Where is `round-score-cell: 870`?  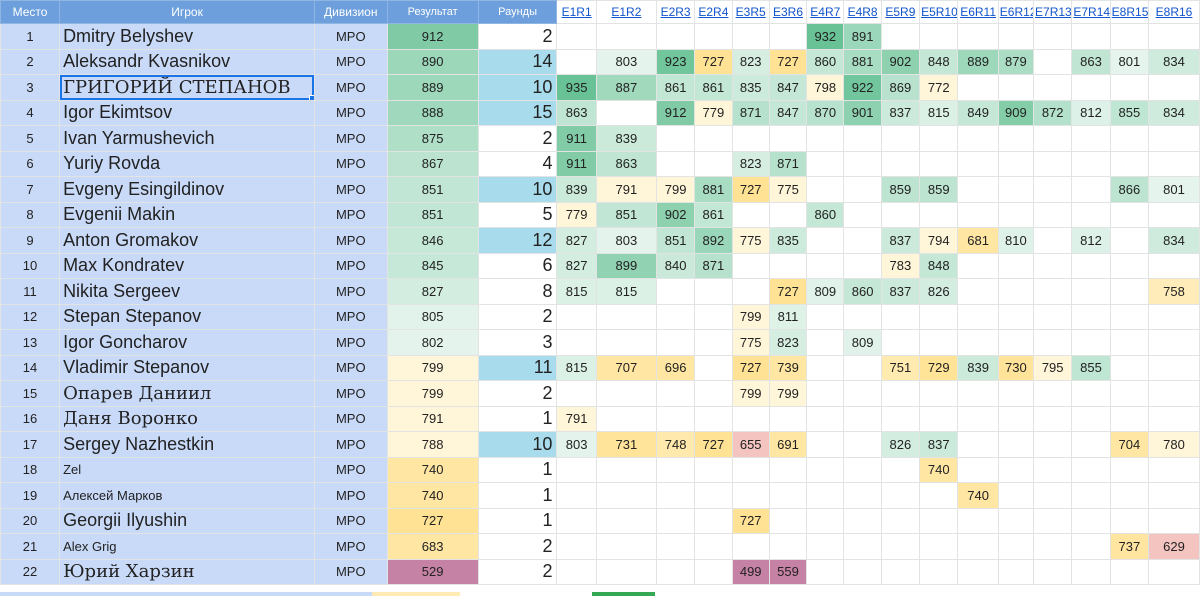
round-score-cell: 870 is located at coordinates (825, 112).